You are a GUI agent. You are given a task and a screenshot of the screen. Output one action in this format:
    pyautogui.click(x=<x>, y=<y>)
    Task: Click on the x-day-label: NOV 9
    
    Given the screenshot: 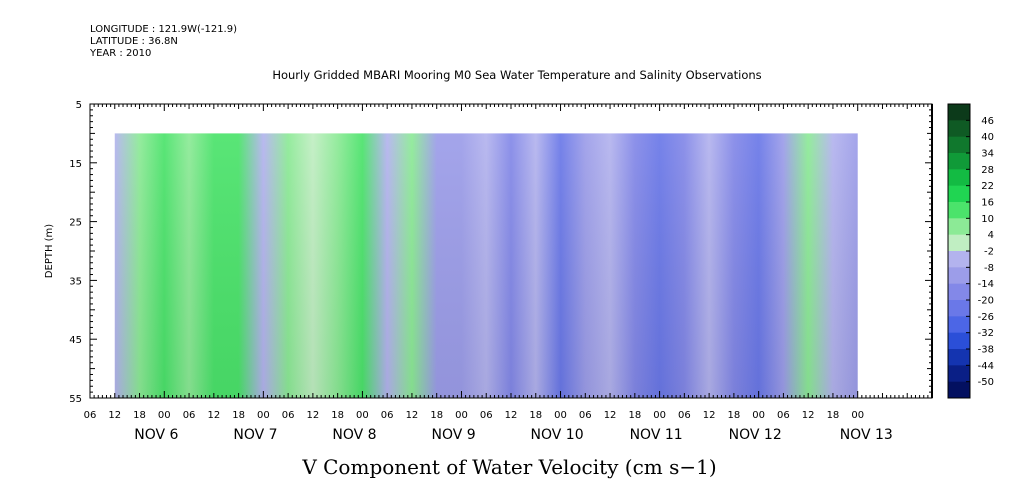 What is the action you would take?
    pyautogui.click(x=453, y=435)
    